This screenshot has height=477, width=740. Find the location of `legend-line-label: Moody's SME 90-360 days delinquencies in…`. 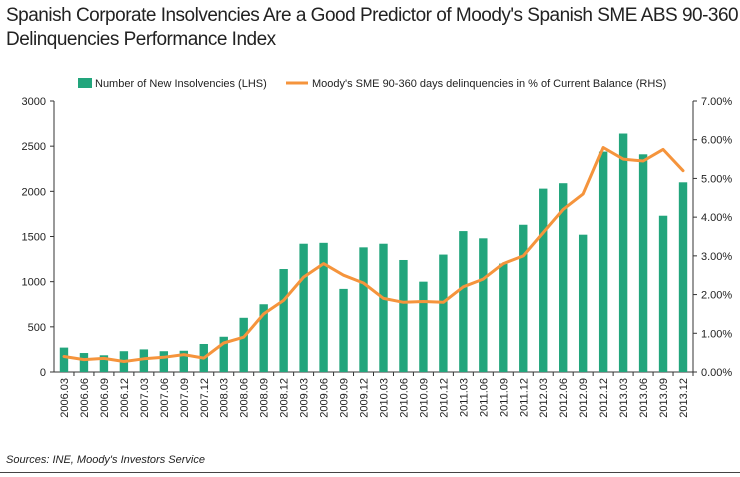

legend-line-label: Moody's SME 90-360 days delinquencies in… is located at coordinates (489, 84).